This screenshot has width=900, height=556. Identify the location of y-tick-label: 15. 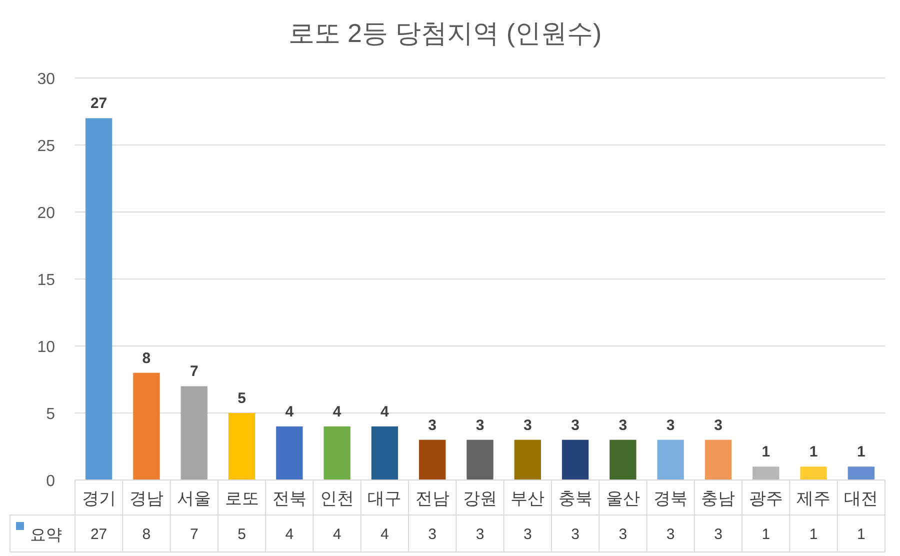
(46, 280).